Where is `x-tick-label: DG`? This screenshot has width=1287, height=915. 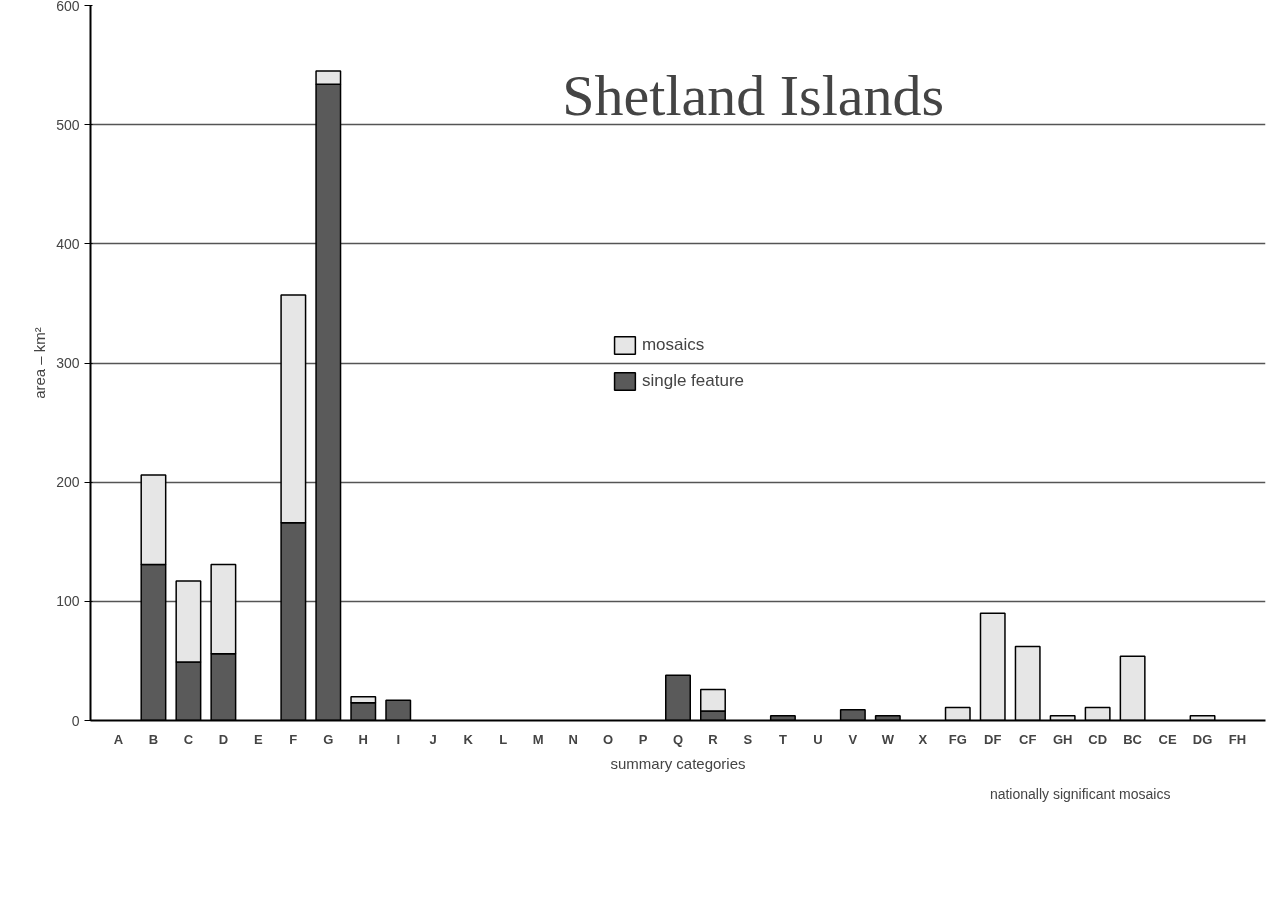
x-tick-label: DG is located at coordinates (1202, 739).